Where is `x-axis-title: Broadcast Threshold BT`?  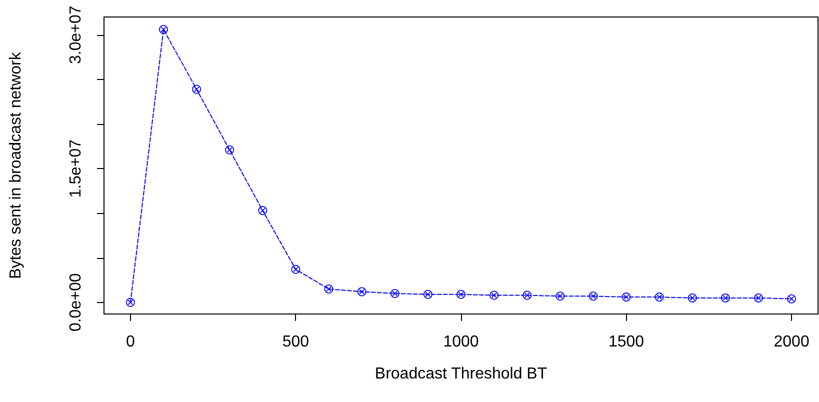
x-axis-title: Broadcast Threshold BT is located at coordinates (461, 374).